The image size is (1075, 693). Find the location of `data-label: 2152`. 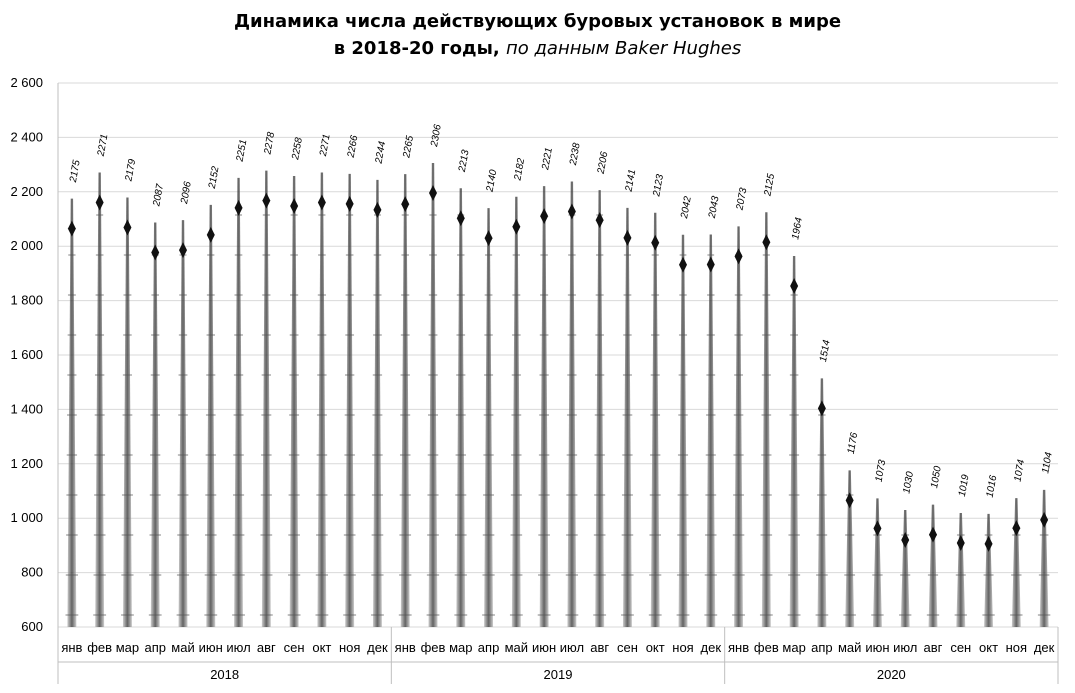

data-label: 2152 is located at coordinates (214, 177).